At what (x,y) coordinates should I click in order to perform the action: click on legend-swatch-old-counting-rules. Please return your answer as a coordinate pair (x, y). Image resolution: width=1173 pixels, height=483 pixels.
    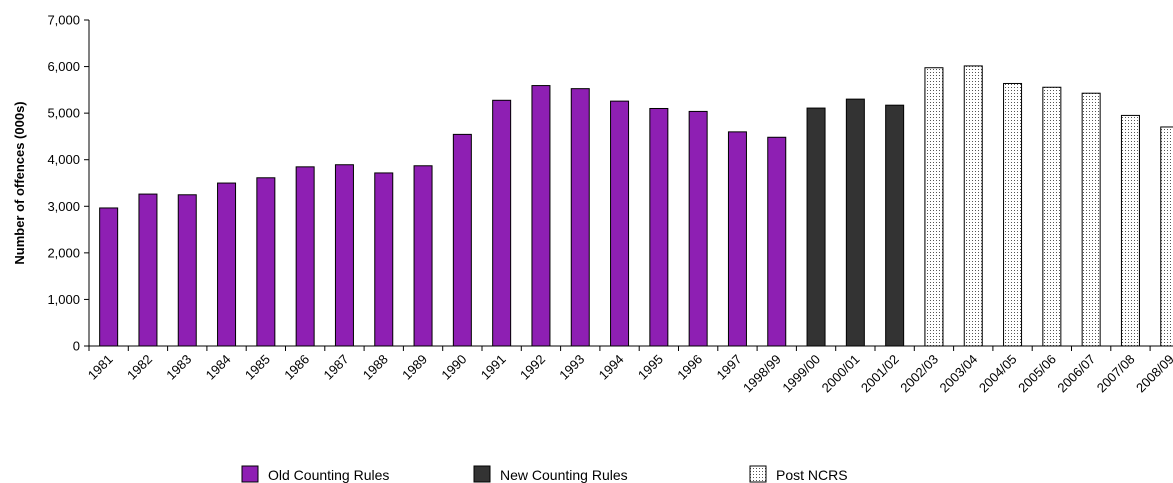
    Looking at the image, I should click on (250, 474).